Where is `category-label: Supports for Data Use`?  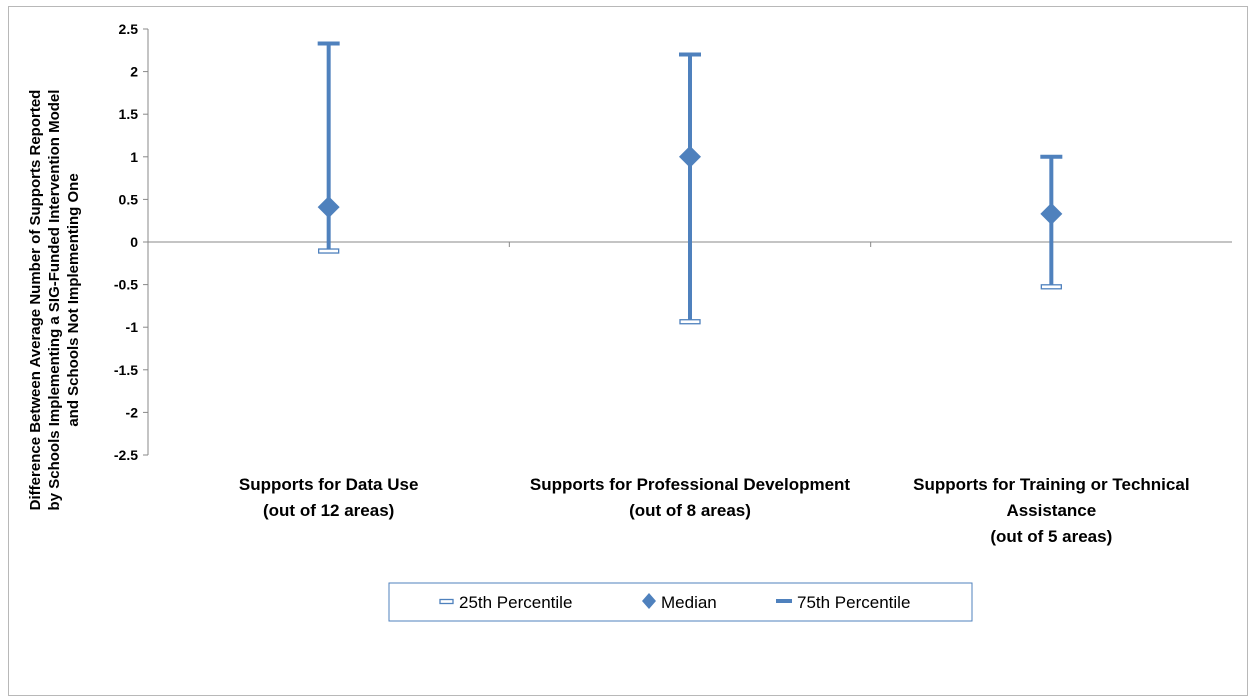
category-label: Supports for Data Use is located at coordinates (328, 484).